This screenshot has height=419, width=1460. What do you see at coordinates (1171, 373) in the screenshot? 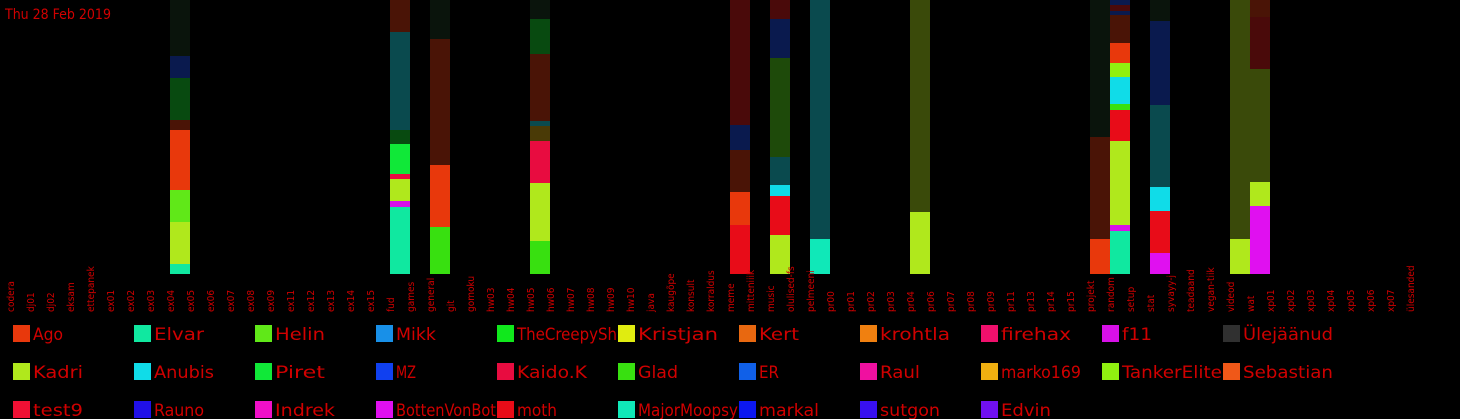
I see `legend-label: TankerElite` at bounding box center [1171, 373].